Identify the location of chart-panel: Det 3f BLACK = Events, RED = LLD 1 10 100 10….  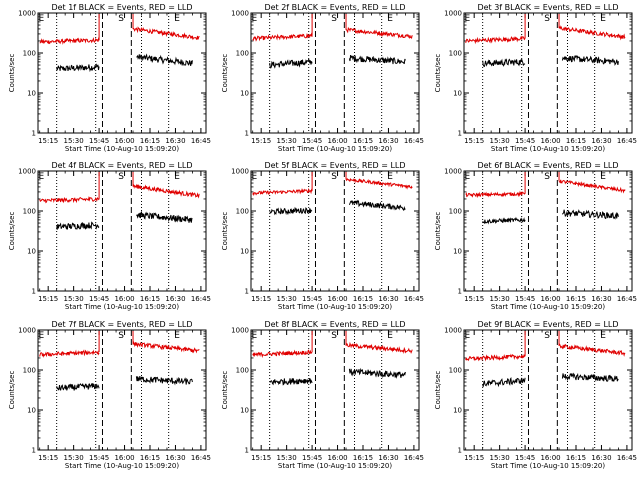
(535, 78).